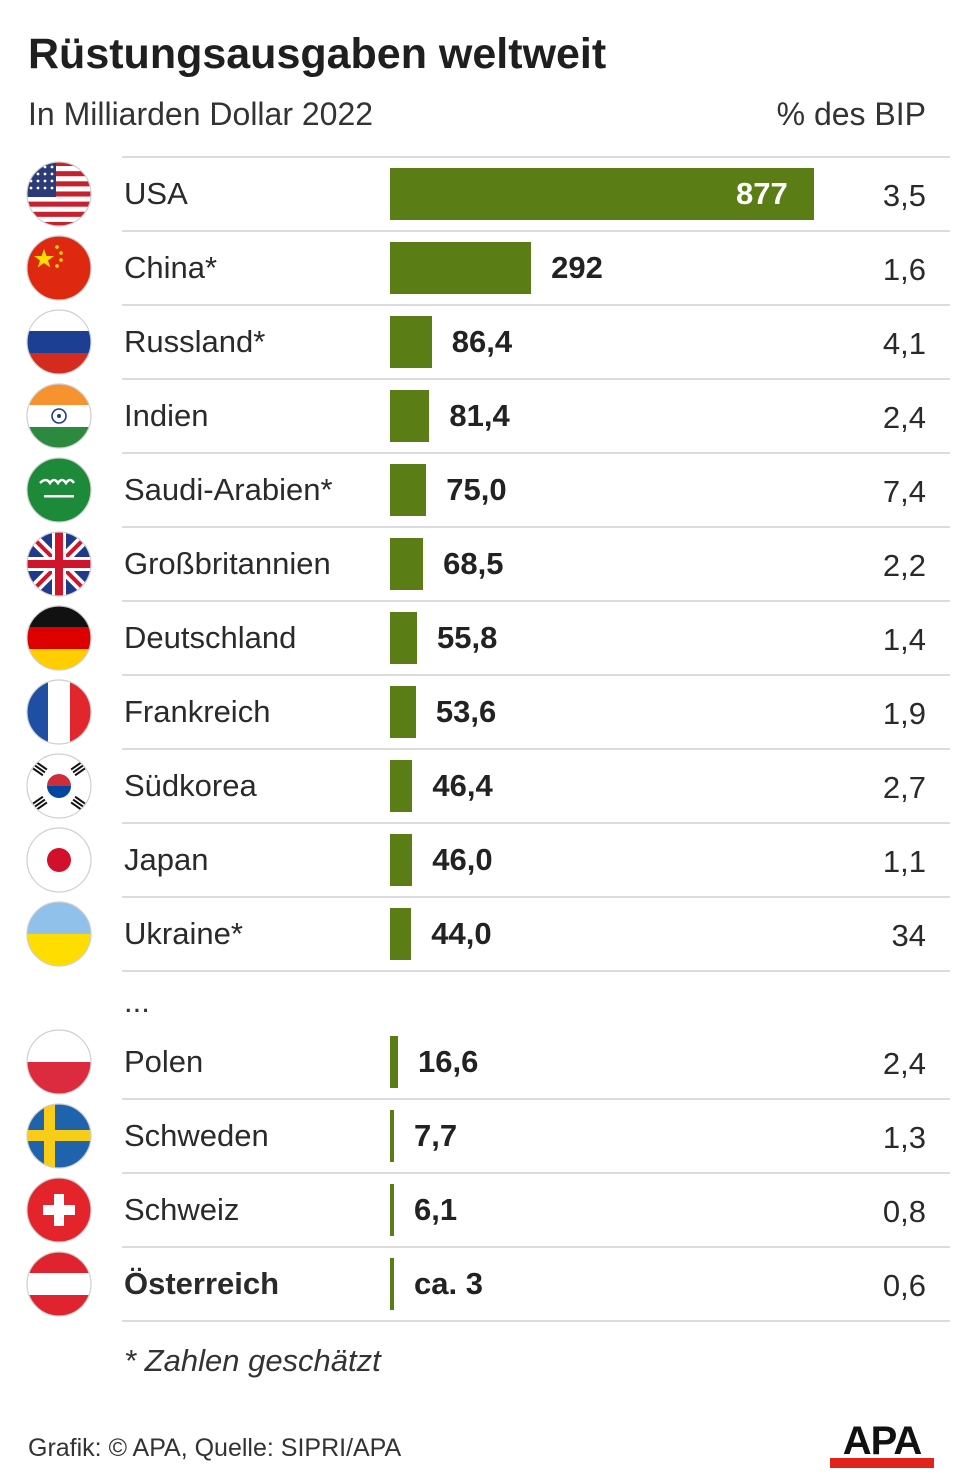 The width and height of the screenshot is (960, 1482). What do you see at coordinates (904, 195) in the screenshot?
I see `bip-value: 3,5` at bounding box center [904, 195].